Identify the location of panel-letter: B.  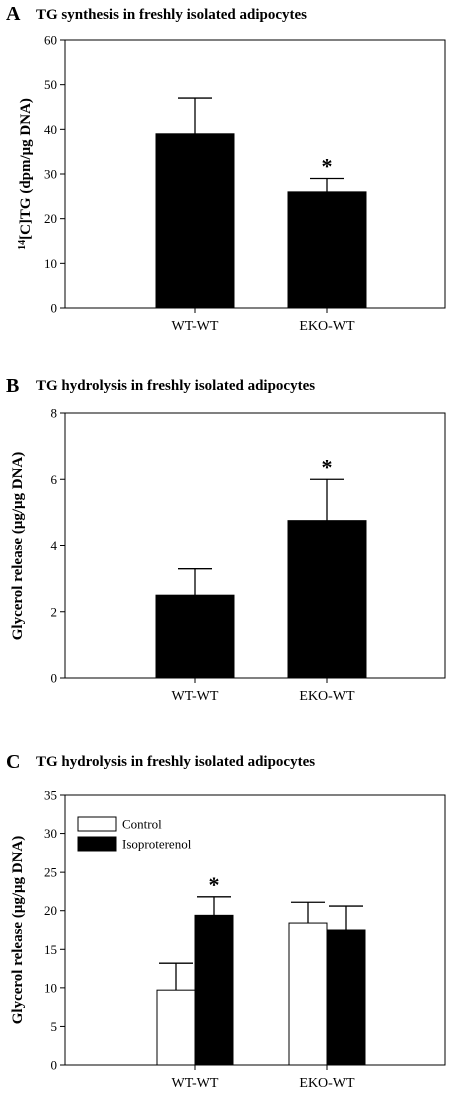
(12, 386).